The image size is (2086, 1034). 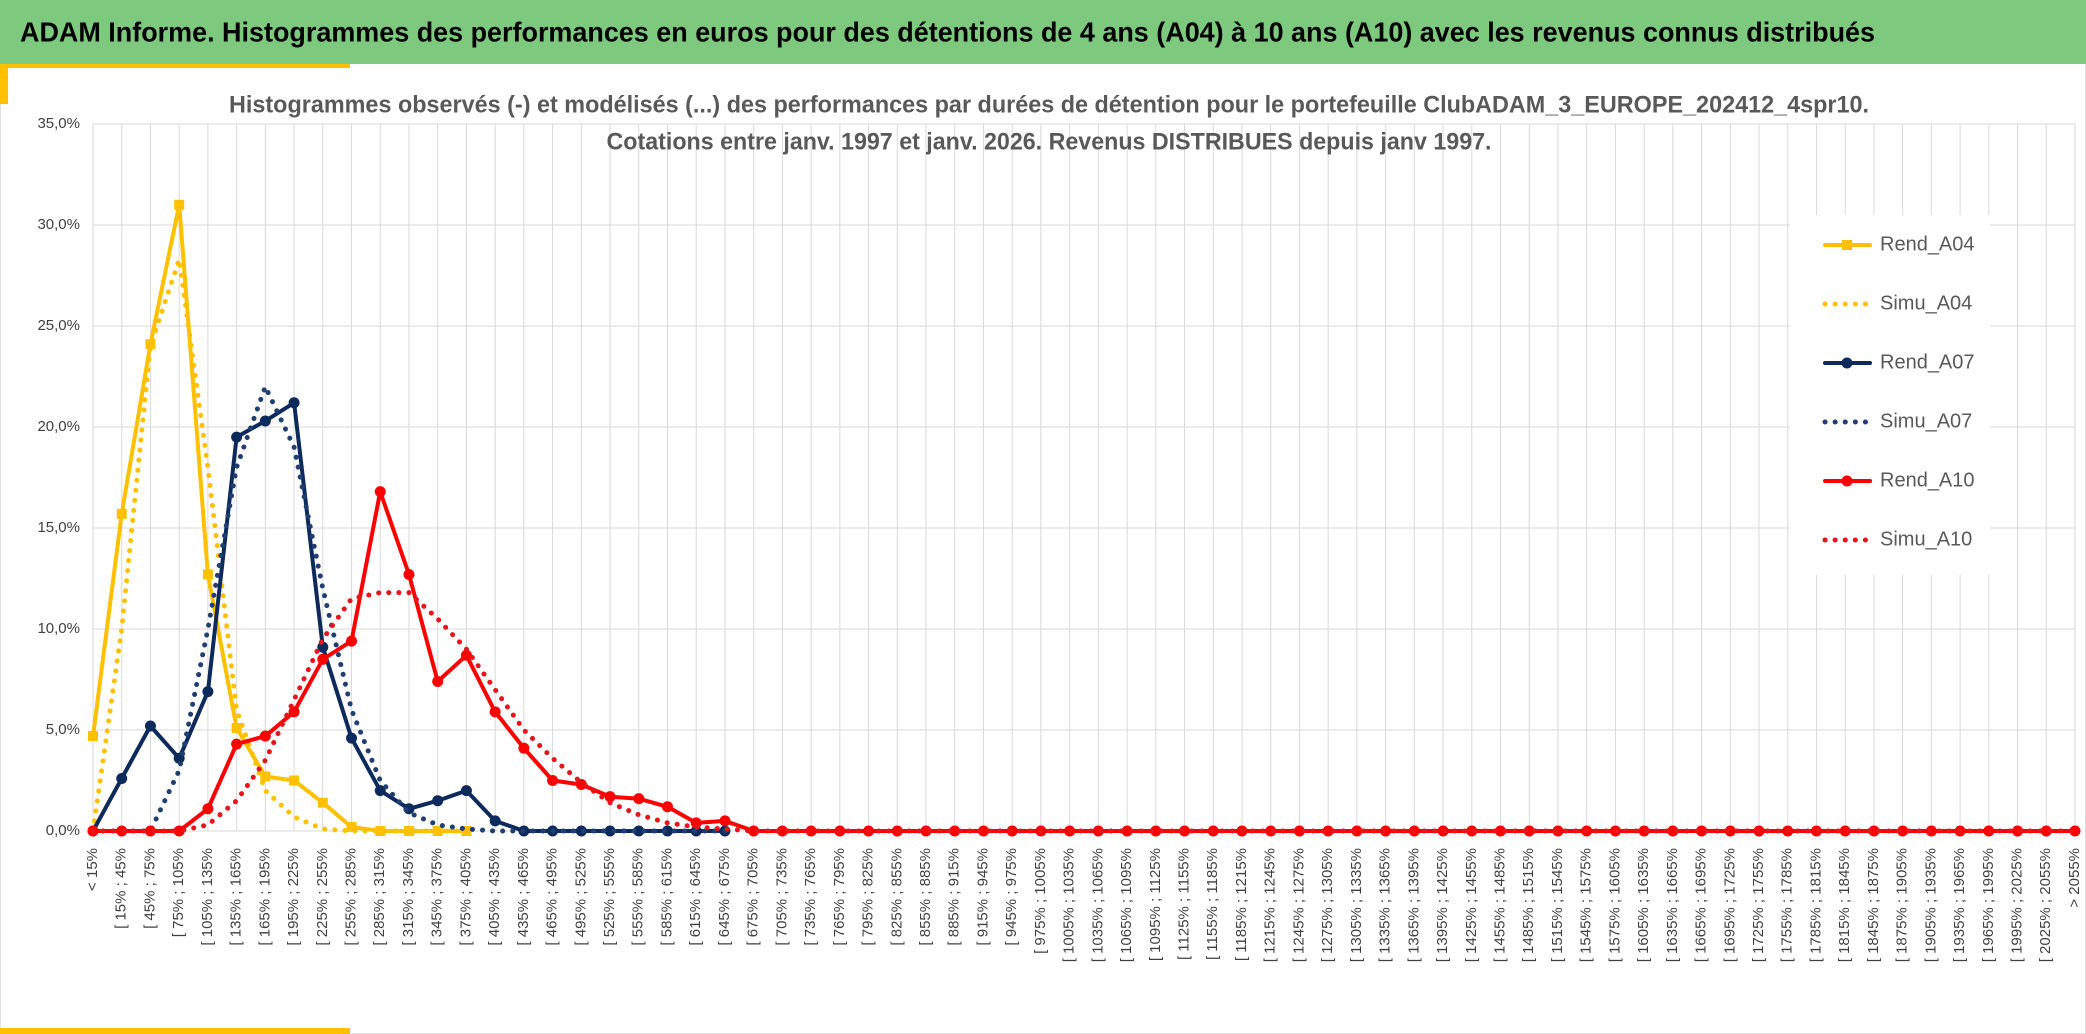 I want to click on x-tick-label: [ 1095% ; 1125%, so click(x=1155, y=904).